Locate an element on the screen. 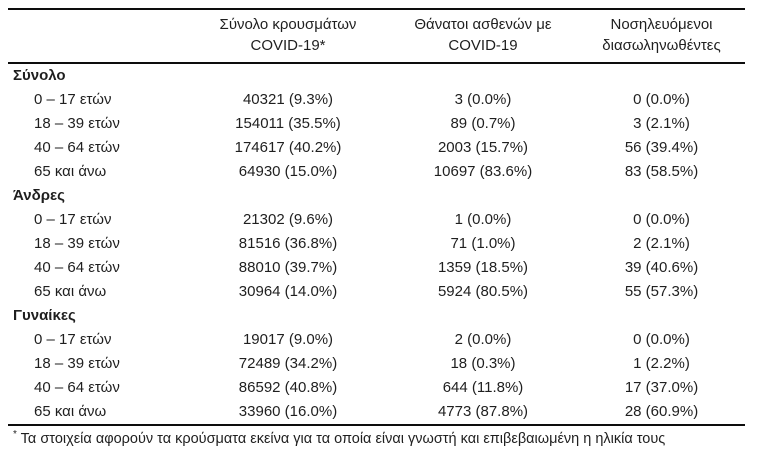 The height and width of the screenshot is (468, 760). deaths-cell: 644 (11.8%) is located at coordinates (483, 387).